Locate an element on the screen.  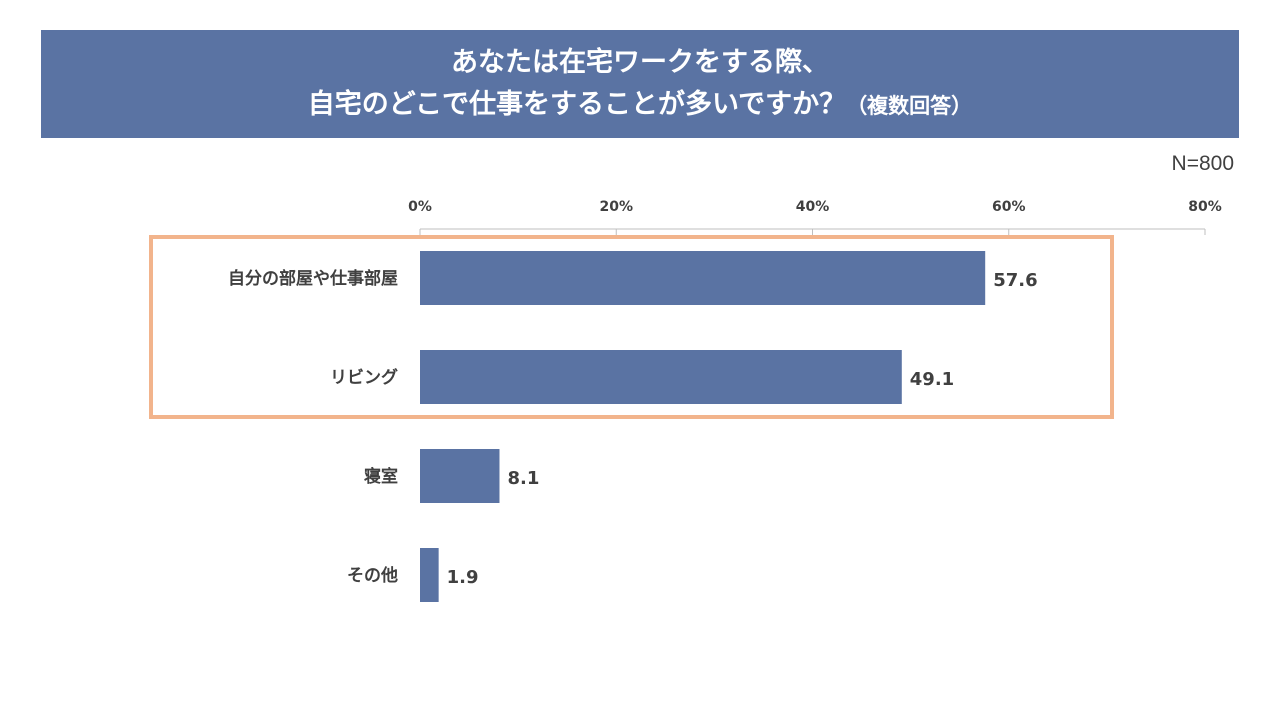
category-label: その他 is located at coordinates (372, 575).